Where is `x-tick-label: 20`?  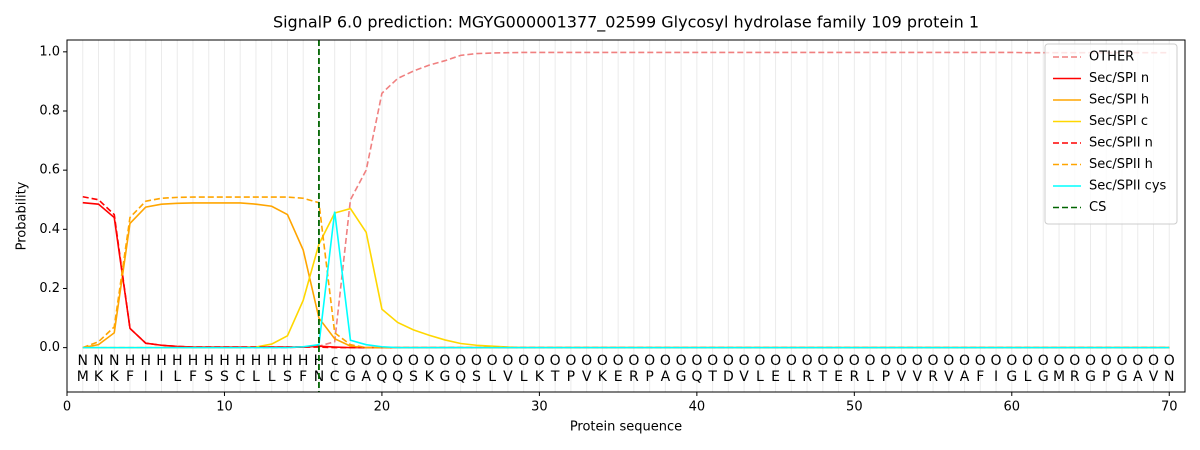
x-tick-label: 20 is located at coordinates (382, 407).